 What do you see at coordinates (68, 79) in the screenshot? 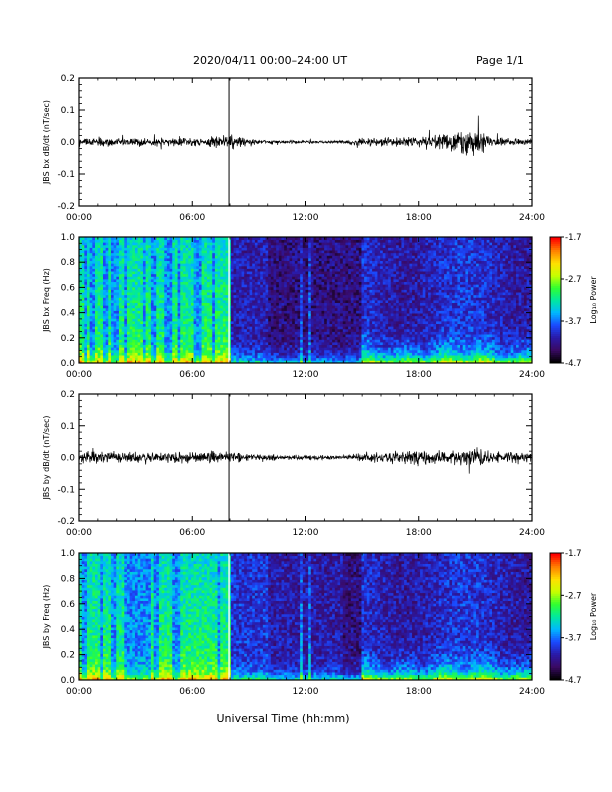
I see `y-tick-label: 0.2` at bounding box center [68, 79].